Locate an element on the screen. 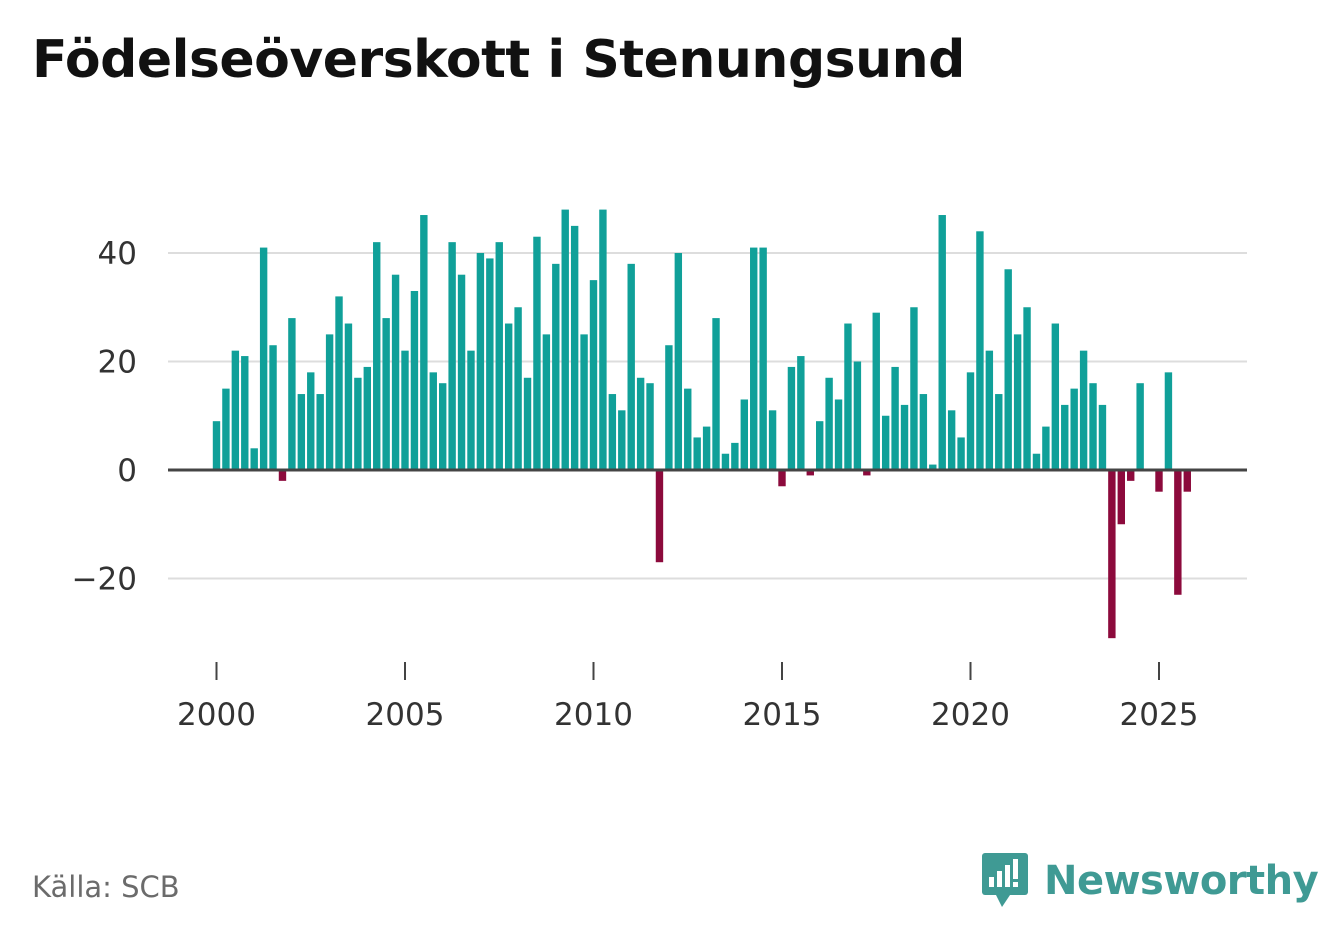 The image size is (1322, 939). y-tick-label: −20 is located at coordinates (104, 580).